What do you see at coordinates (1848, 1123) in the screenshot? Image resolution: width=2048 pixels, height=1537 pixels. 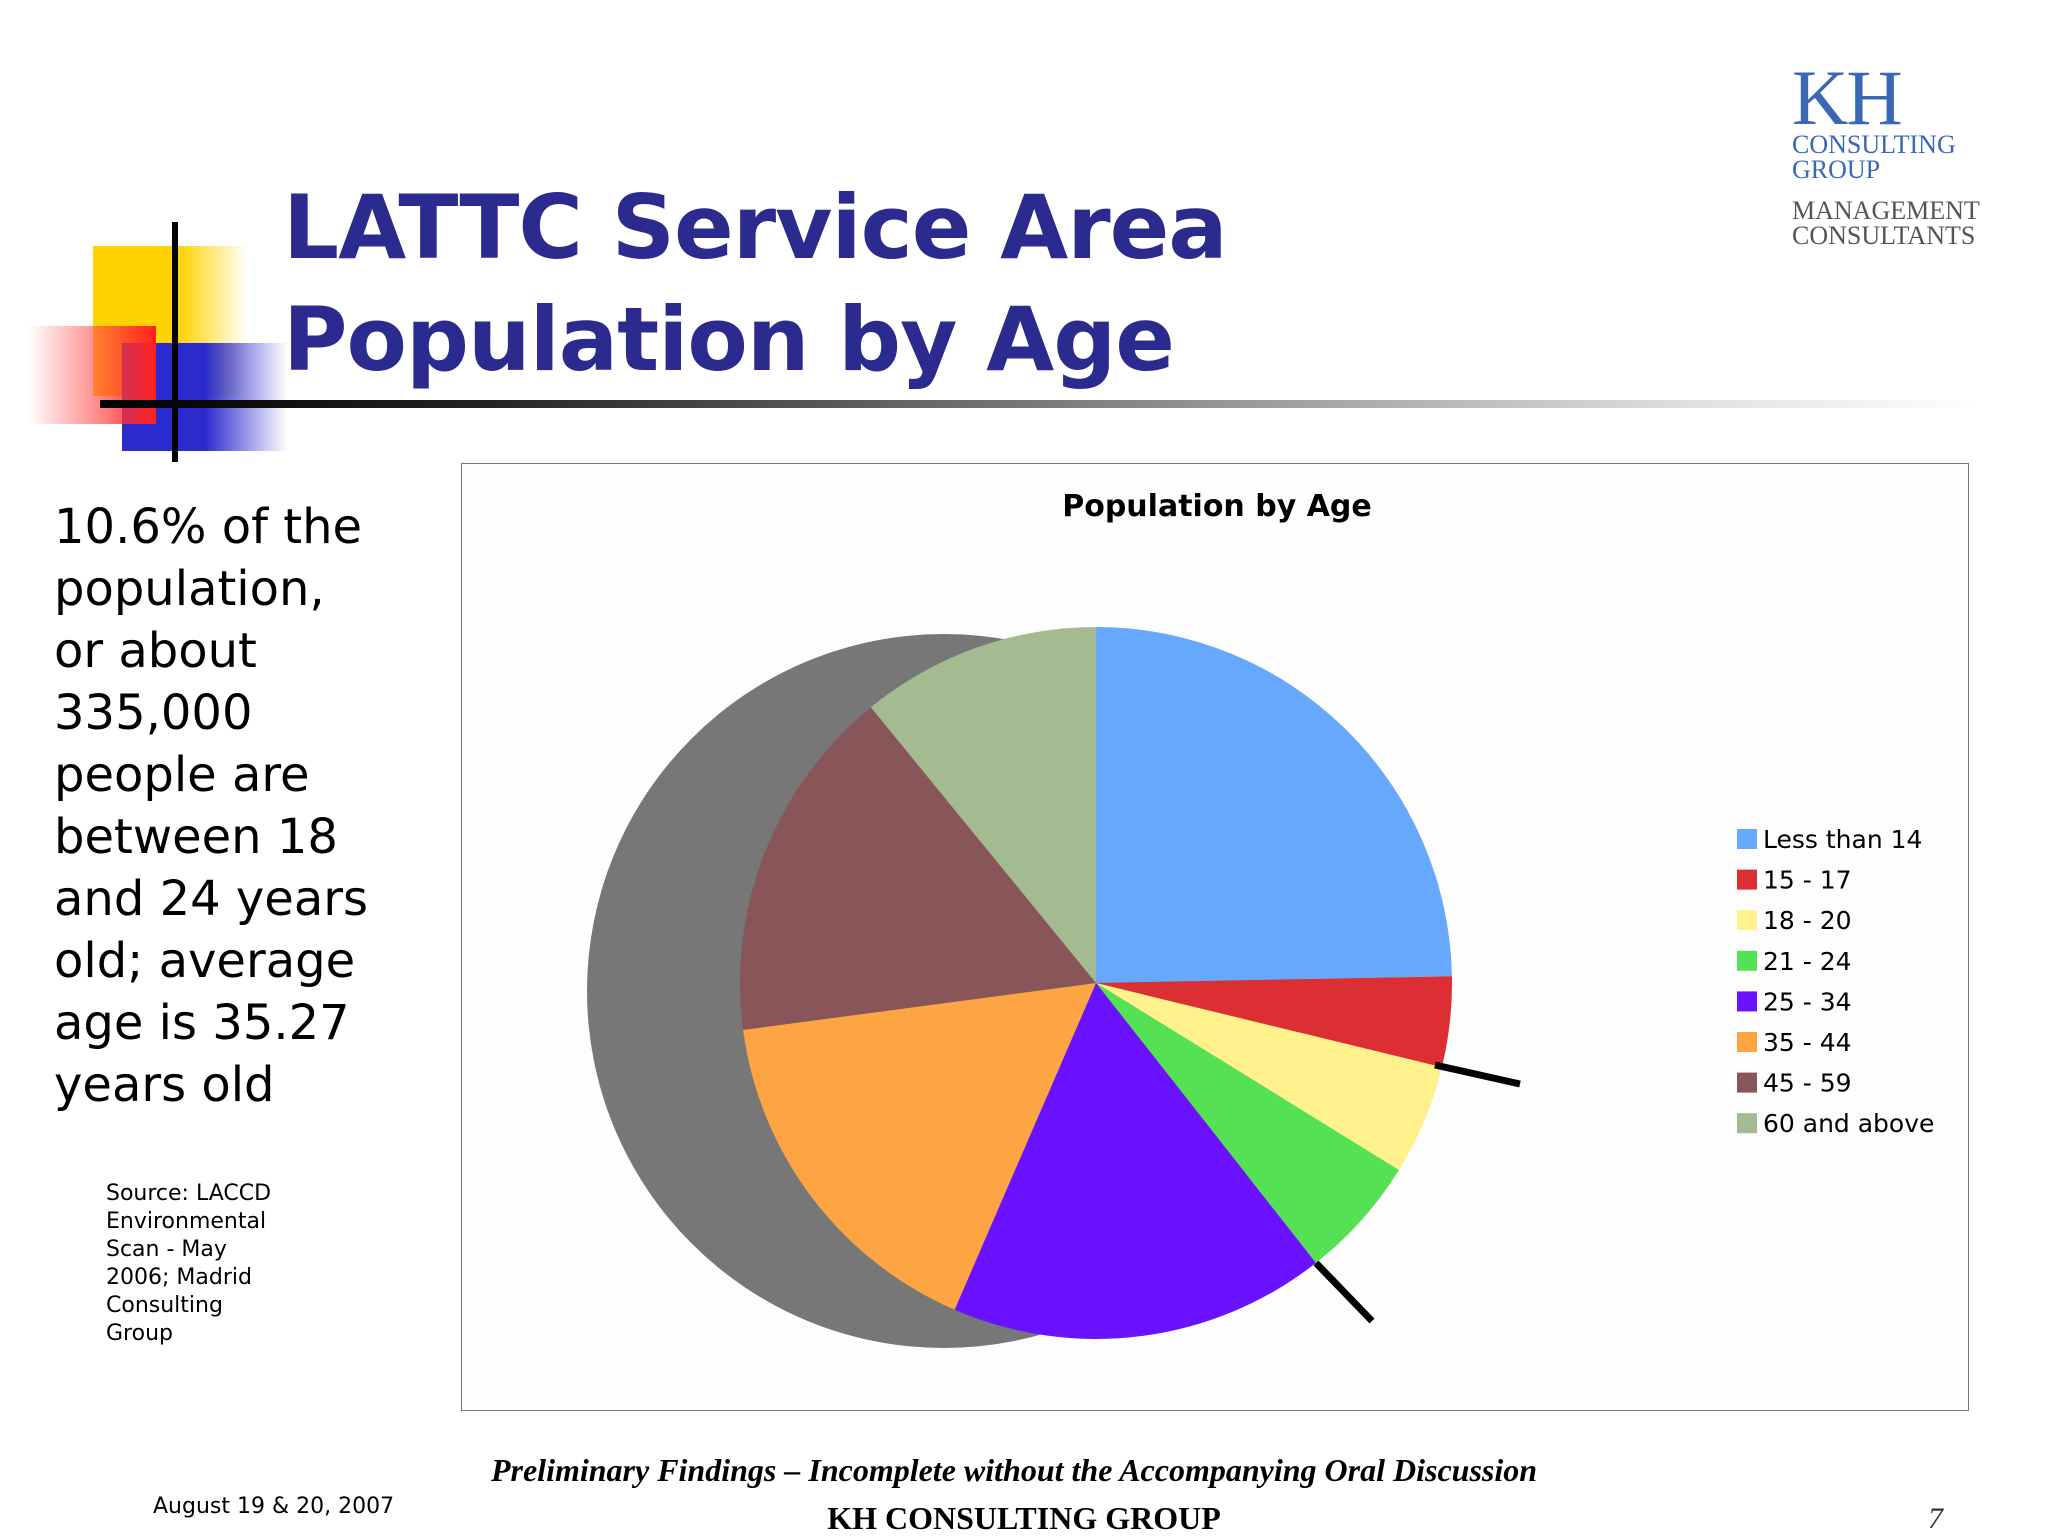 I see `legend-label: 60 and above` at bounding box center [1848, 1123].